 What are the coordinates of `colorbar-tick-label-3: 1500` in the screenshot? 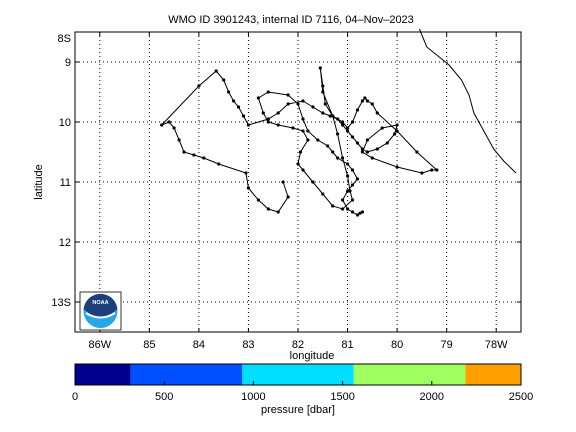 It's located at (342, 397).